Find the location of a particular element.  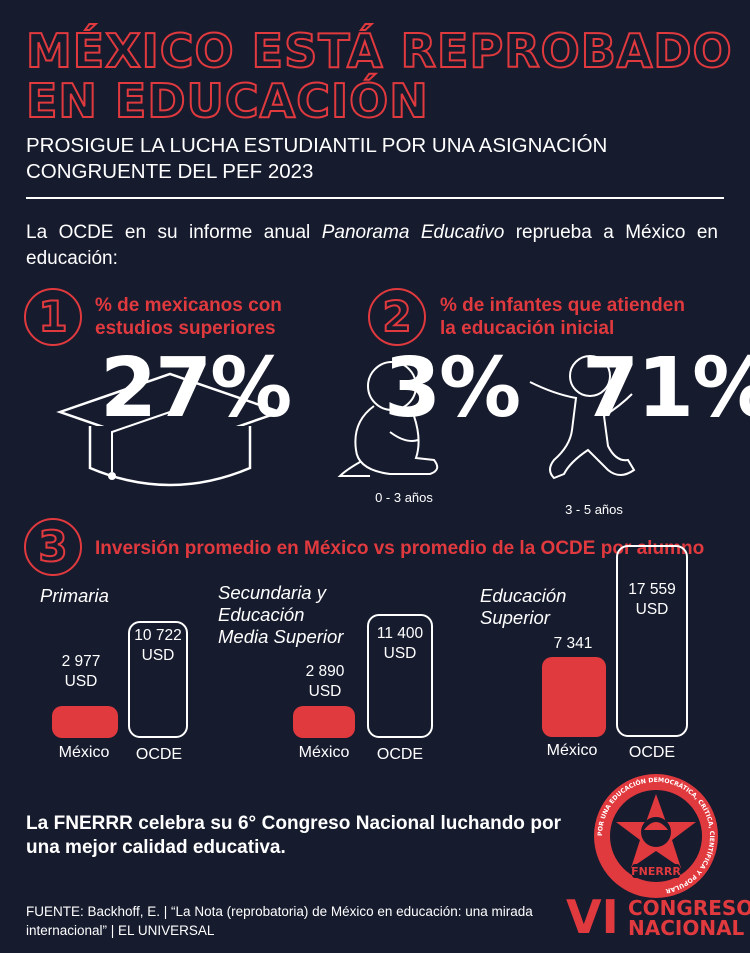

country-label-mexico-3: México is located at coordinates (572, 750).